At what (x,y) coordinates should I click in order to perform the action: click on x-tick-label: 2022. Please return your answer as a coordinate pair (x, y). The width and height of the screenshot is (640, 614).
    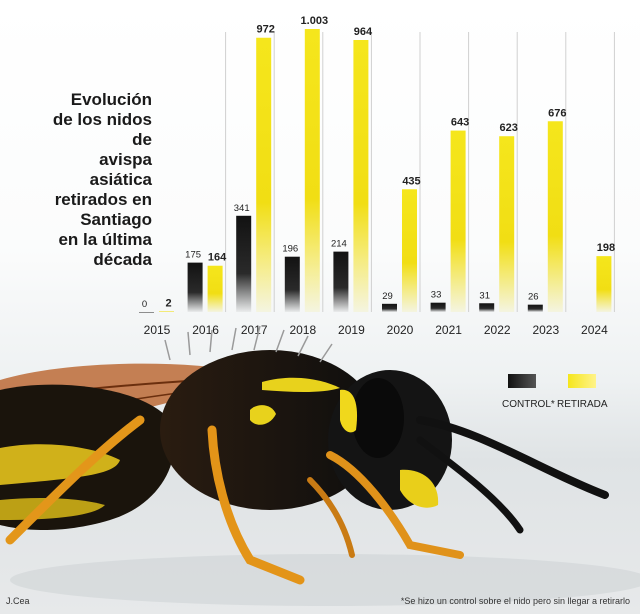
    Looking at the image, I should click on (497, 330).